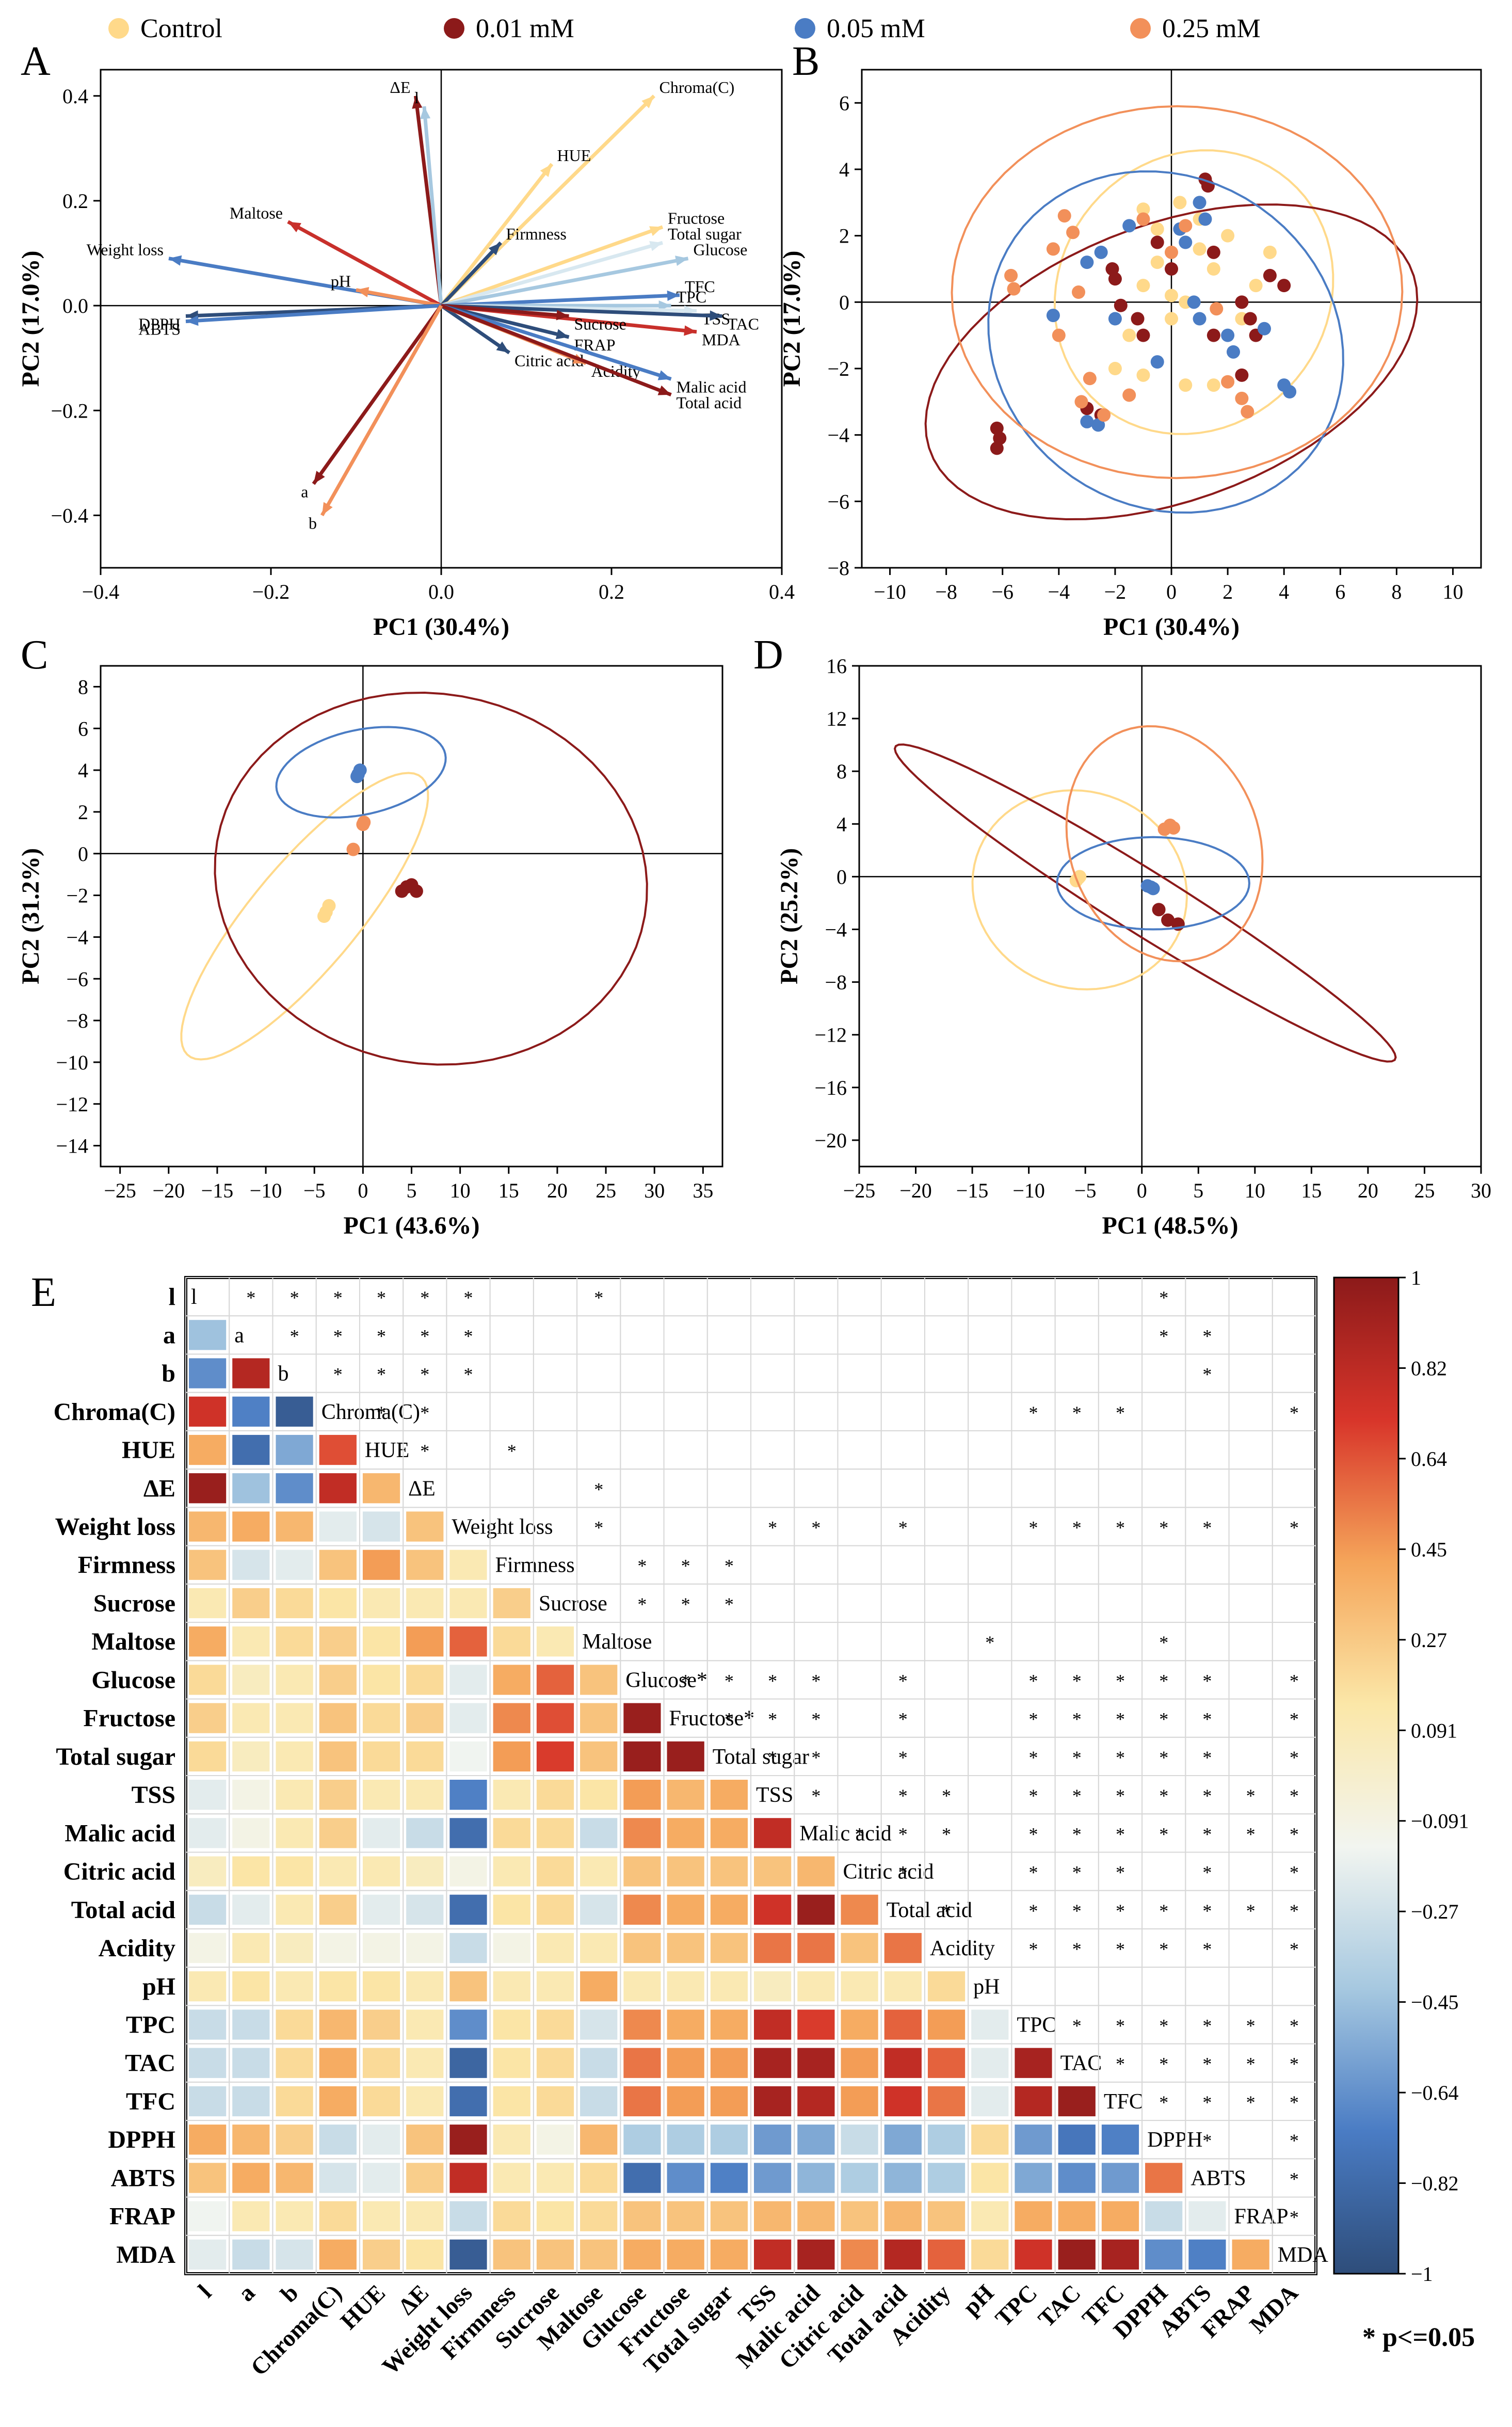 This screenshot has width=1512, height=2427. Describe the element at coordinates (1115, 591) in the screenshot. I see `x-tick-label: −2` at that location.